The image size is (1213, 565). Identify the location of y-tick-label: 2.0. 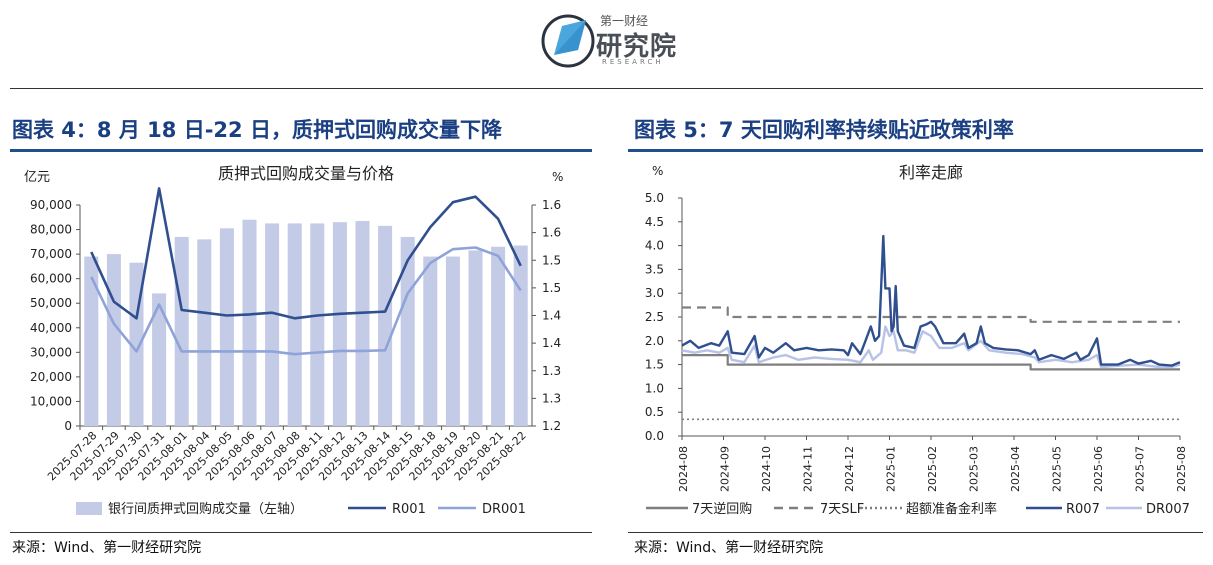
(654, 341).